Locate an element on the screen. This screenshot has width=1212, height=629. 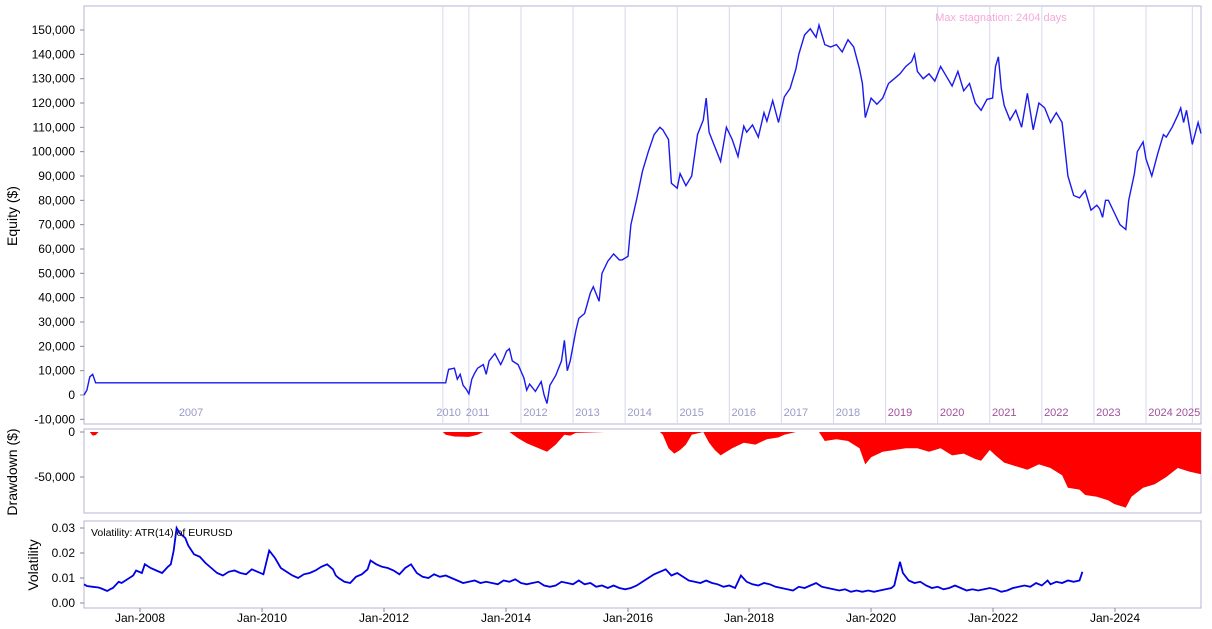
volatility-y-tick-label: 0.01 is located at coordinates (64, 578).